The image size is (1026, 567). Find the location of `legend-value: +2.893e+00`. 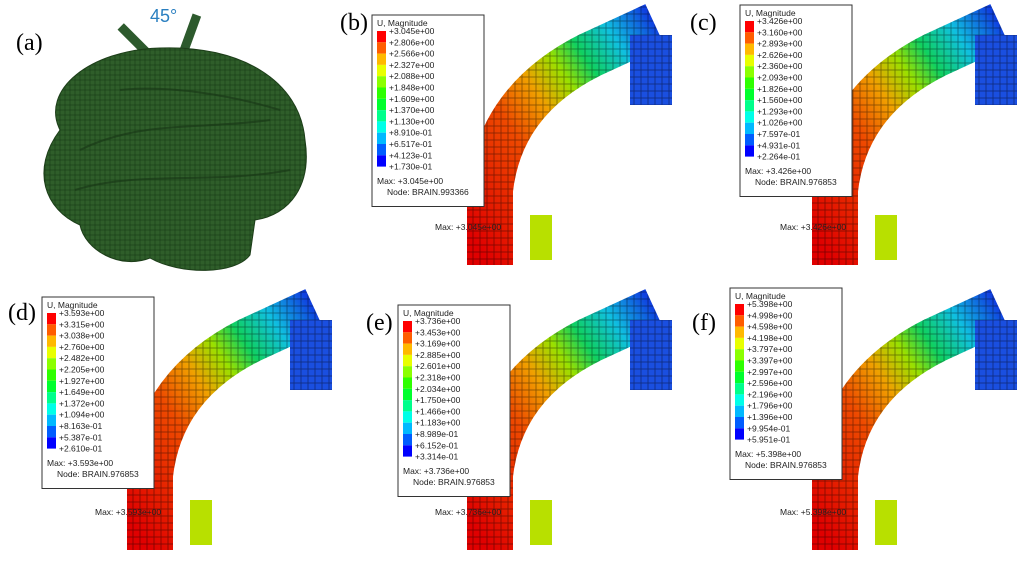

legend-value: +2.893e+00 is located at coordinates (780, 44).